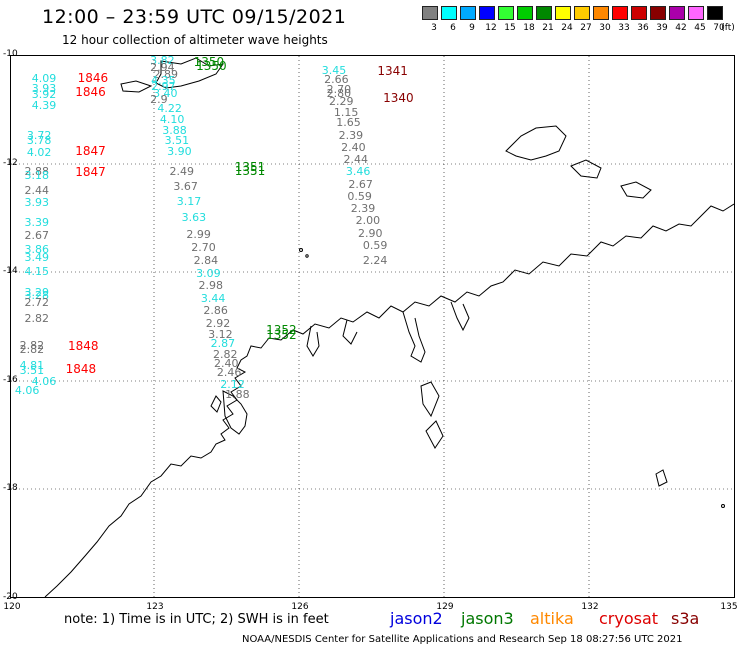 The width and height of the screenshot is (740, 650). What do you see at coordinates (353, 147) in the screenshot?
I see `wave-height-value: 2.40` at bounding box center [353, 147].